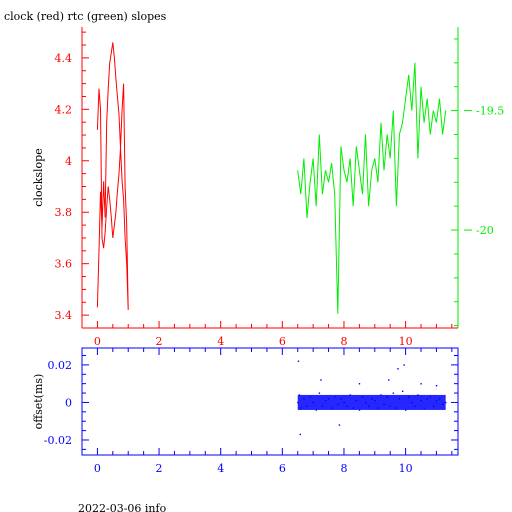 The height and width of the screenshot is (512, 512). Describe the element at coordinates (282, 341) in the screenshot. I see `top-x-tick-label: 6` at that location.